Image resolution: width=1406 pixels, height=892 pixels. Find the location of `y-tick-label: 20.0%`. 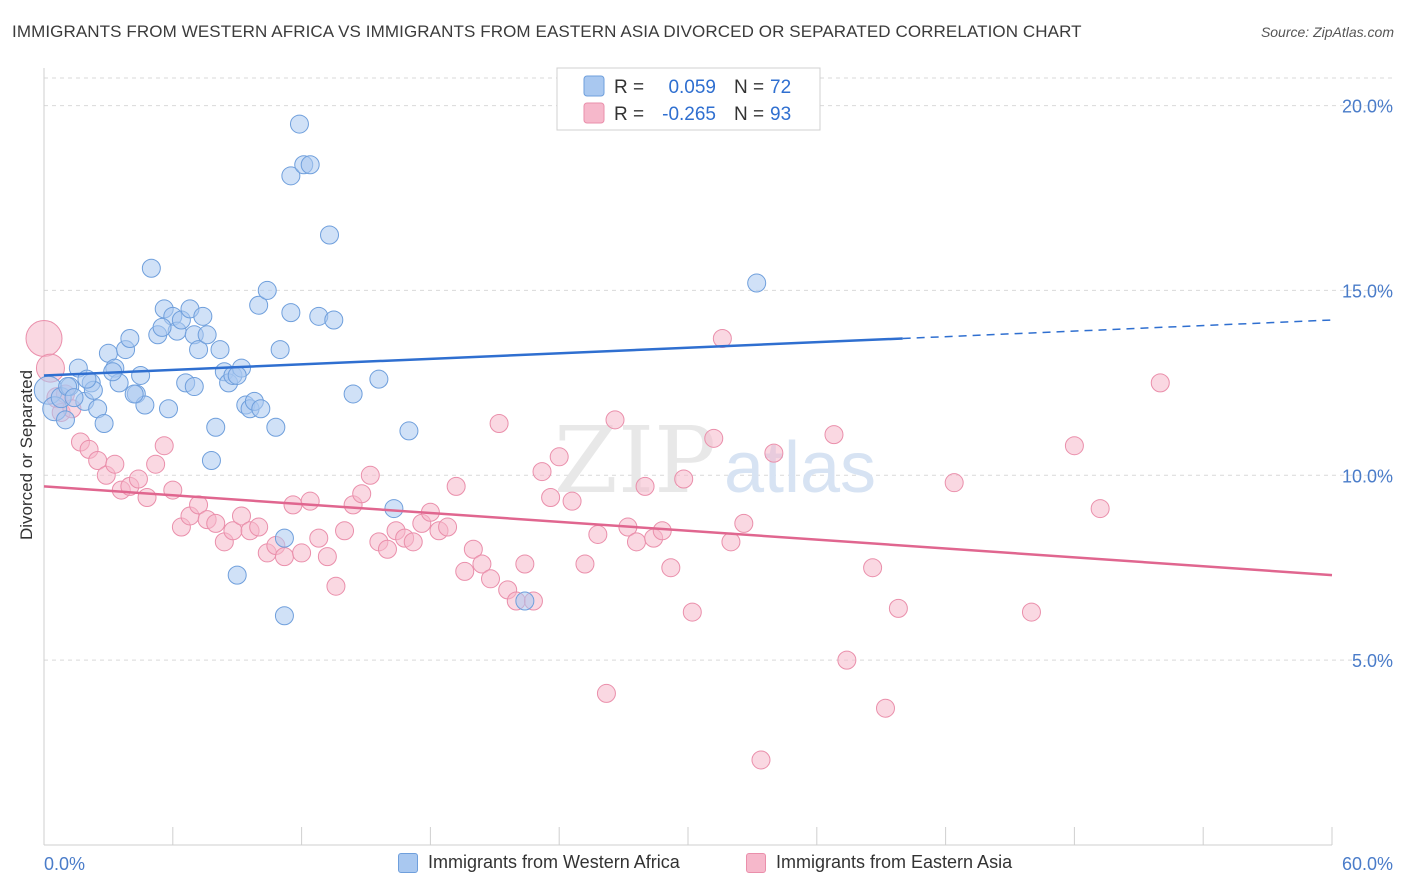

y-tick-label: 20.0% is located at coordinates (1367, 107).